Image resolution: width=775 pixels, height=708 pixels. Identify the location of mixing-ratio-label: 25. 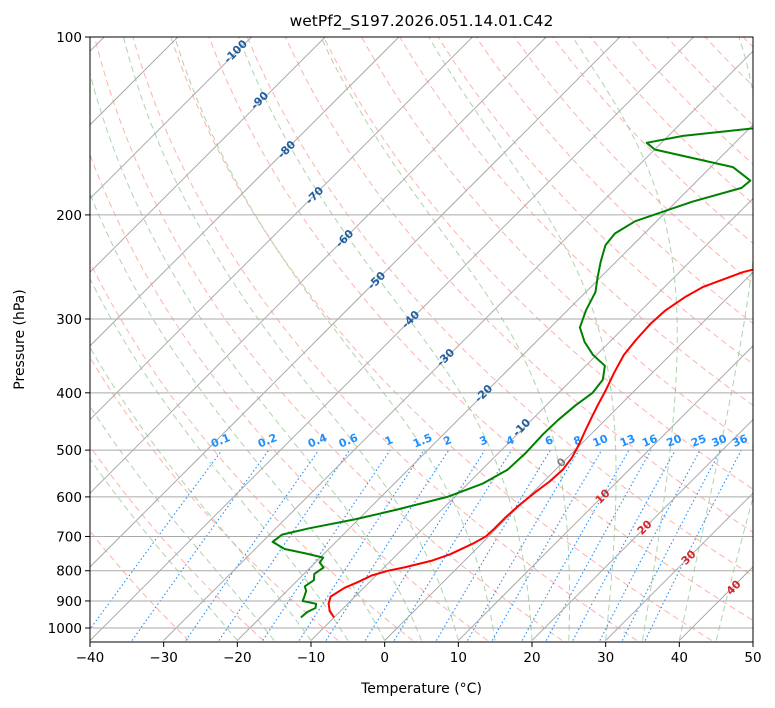
(698, 441).